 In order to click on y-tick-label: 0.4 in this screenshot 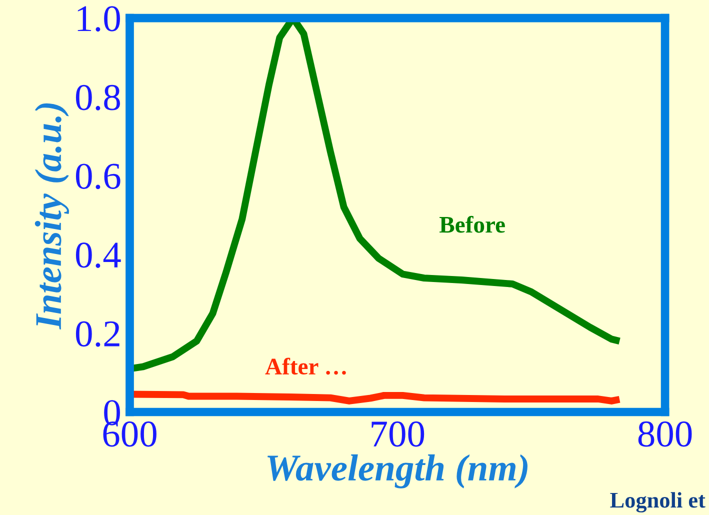, I will do `click(98, 255)`.